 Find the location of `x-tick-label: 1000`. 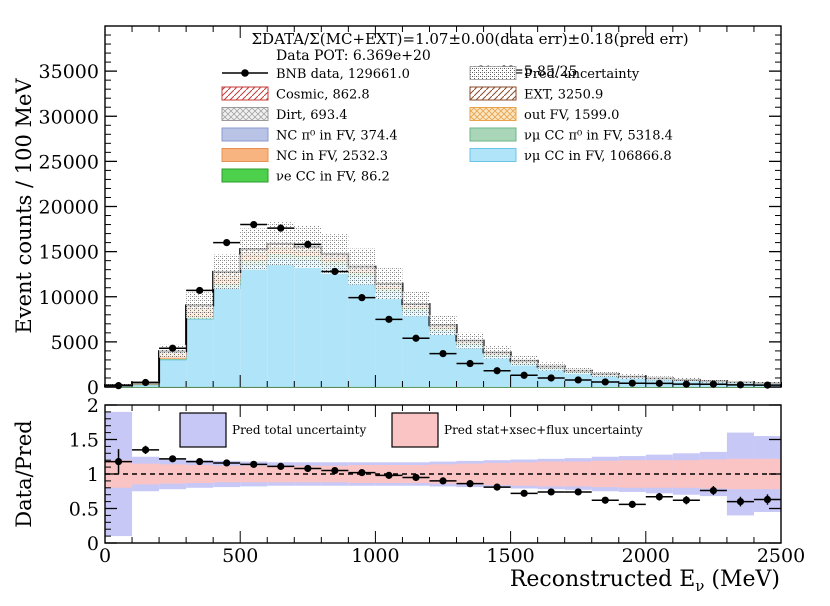

x-tick-label: 1000 is located at coordinates (375, 556).